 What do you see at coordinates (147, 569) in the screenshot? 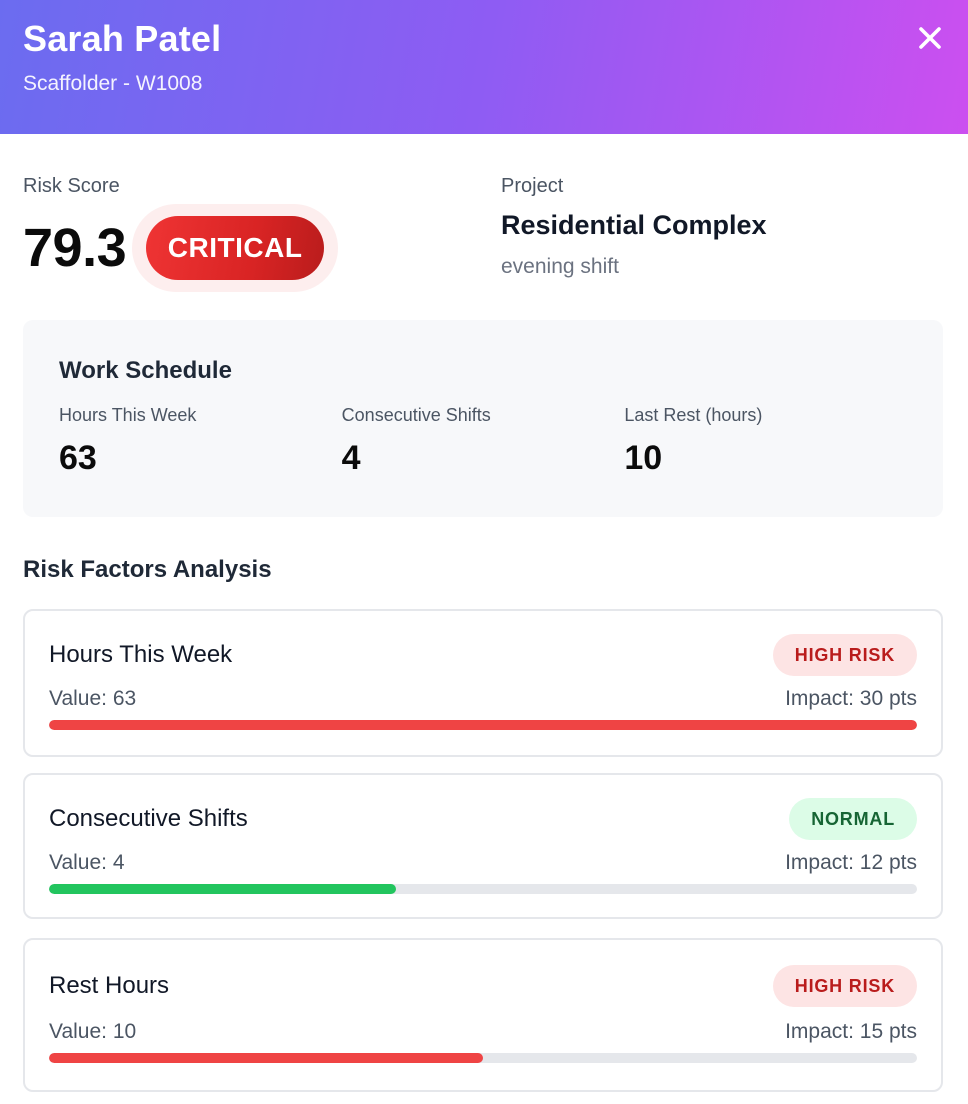
I see `risk-factors-title: Risk Factors Analysis` at bounding box center [147, 569].